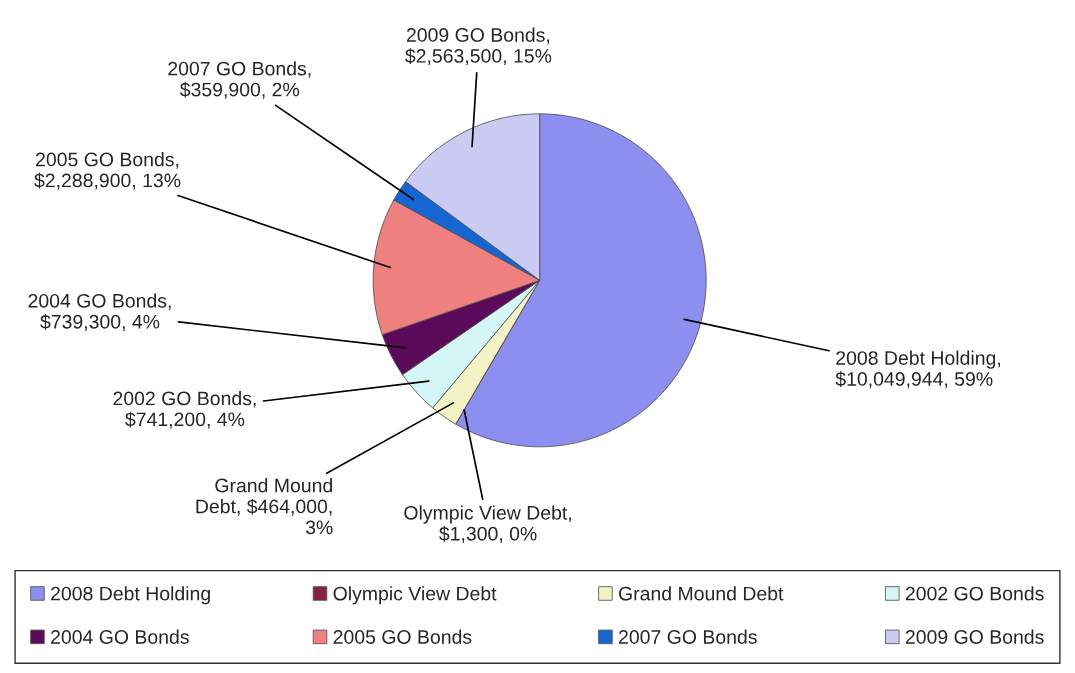 The height and width of the screenshot is (673, 1075). Describe the element at coordinates (239, 80) in the screenshot. I see `data-label: 2007 GO Bonds, $359,900, 2%` at that location.